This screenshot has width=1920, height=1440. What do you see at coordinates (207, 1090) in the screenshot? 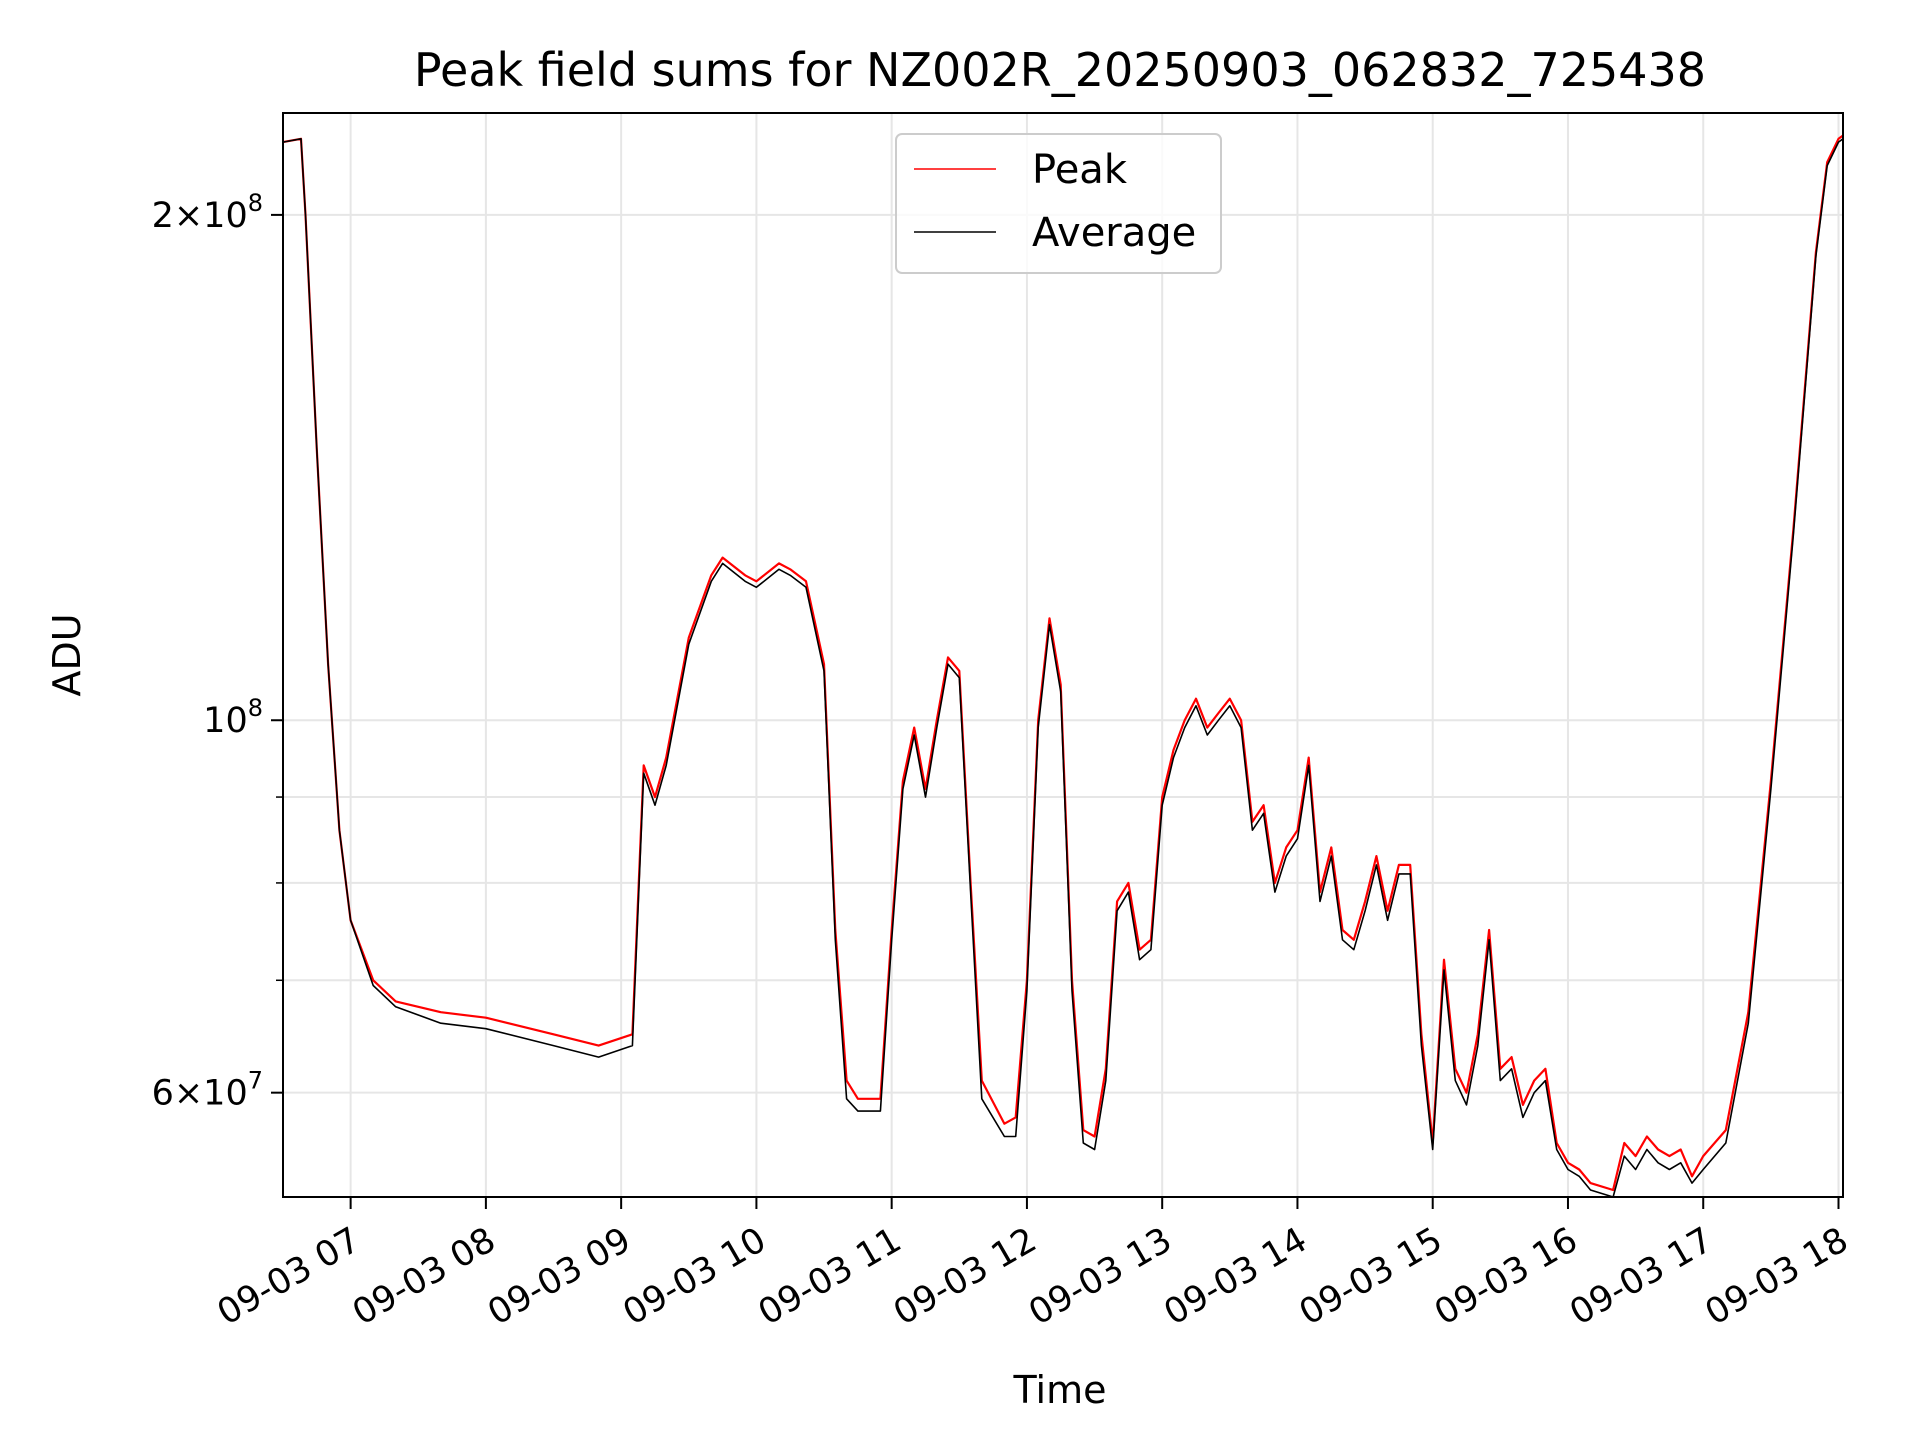
I see `y-tick-label: 6×107` at bounding box center [207, 1090].